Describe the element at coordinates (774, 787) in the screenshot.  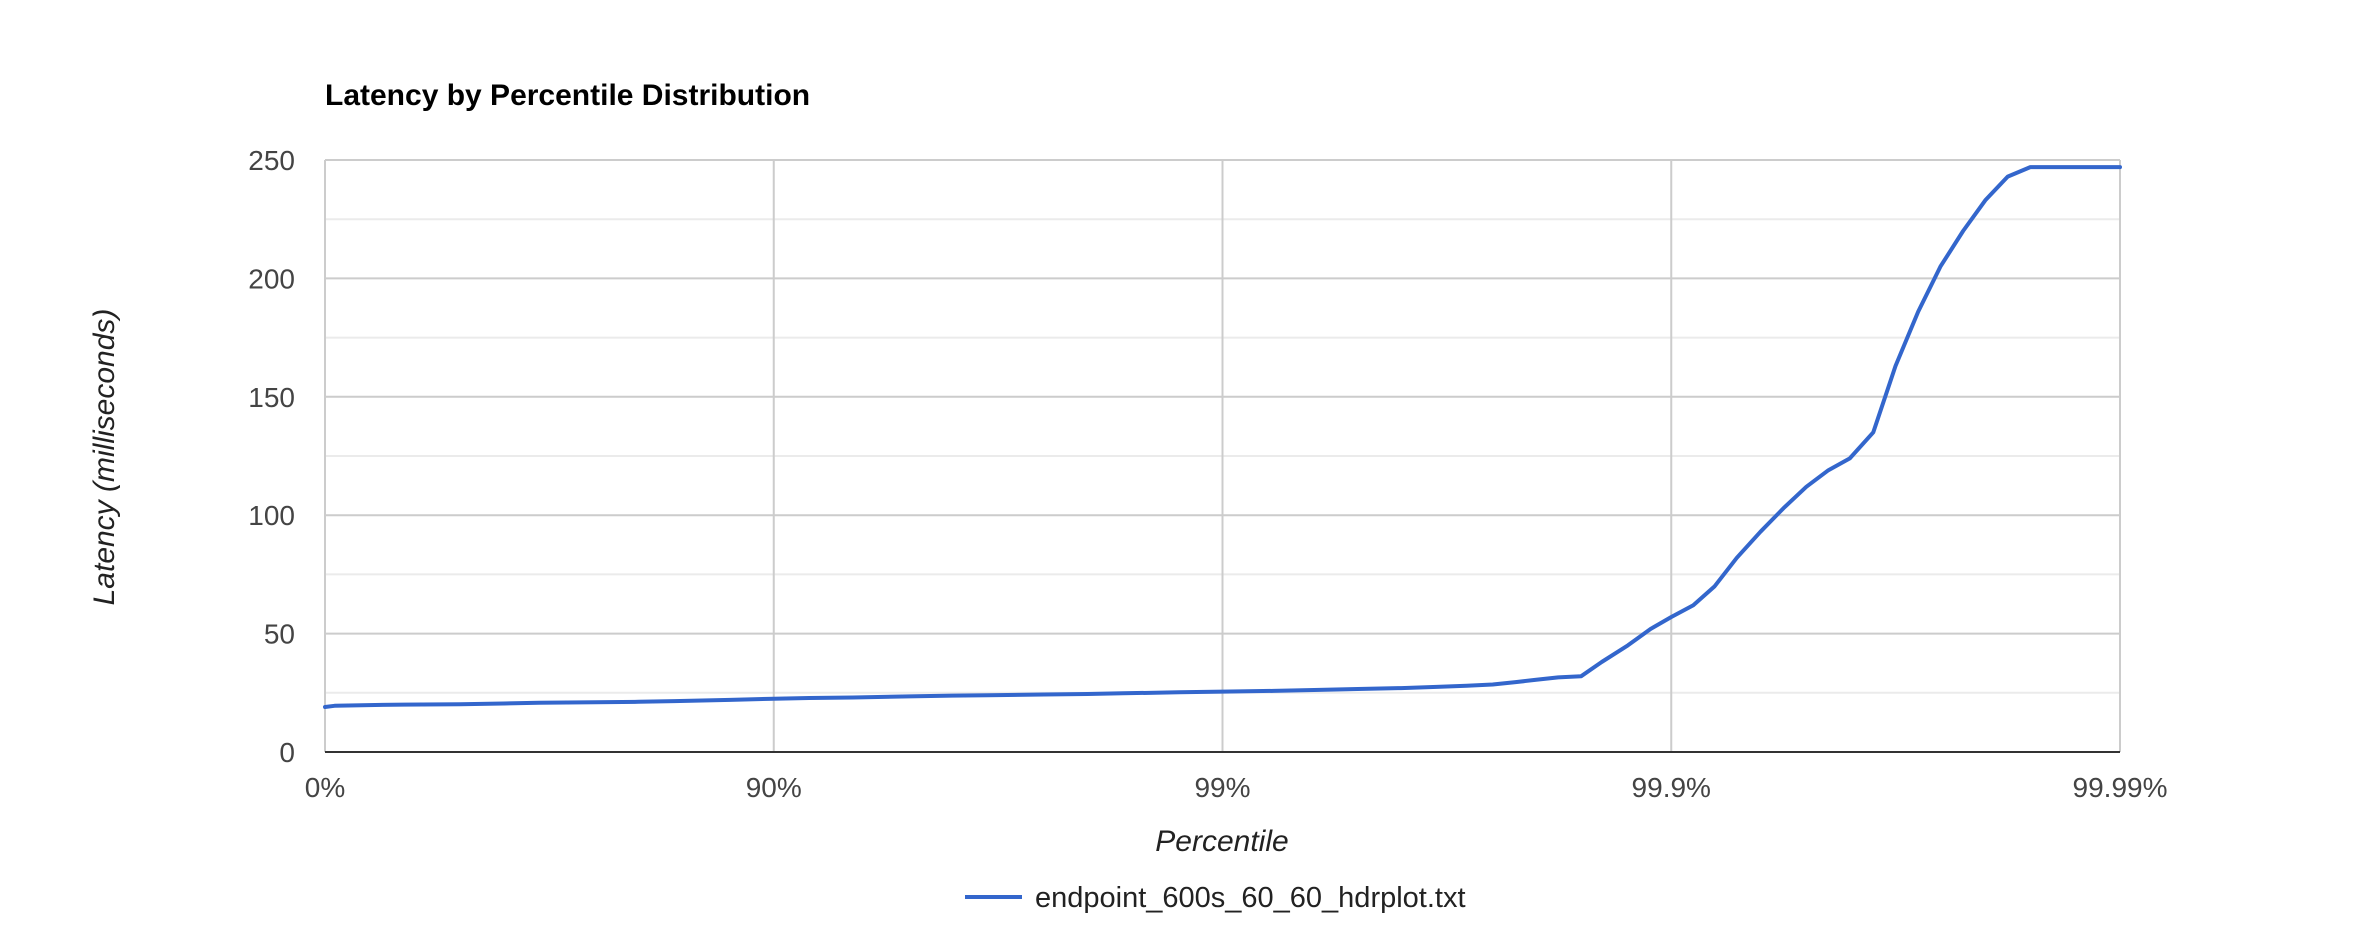
I see `x-tick-label: 90%` at that location.